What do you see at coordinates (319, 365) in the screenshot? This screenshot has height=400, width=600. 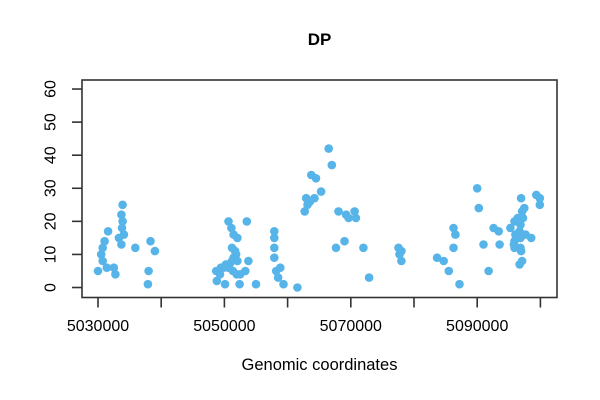 I see `x-axis-label: Genomic coordinates` at bounding box center [319, 365].